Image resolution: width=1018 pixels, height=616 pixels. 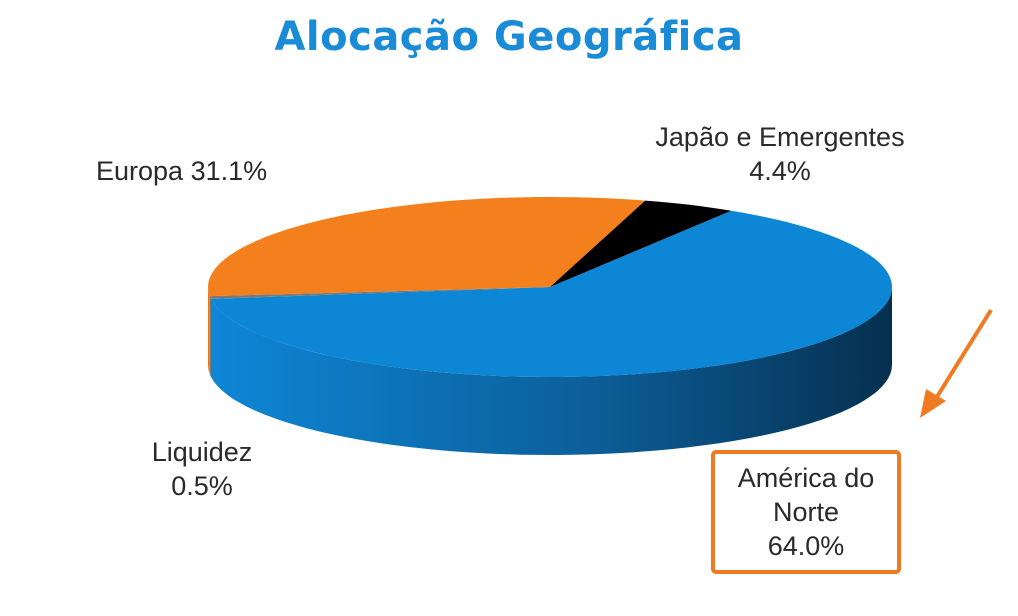 I want to click on label-america-line2: Norte, so click(x=806, y=512).